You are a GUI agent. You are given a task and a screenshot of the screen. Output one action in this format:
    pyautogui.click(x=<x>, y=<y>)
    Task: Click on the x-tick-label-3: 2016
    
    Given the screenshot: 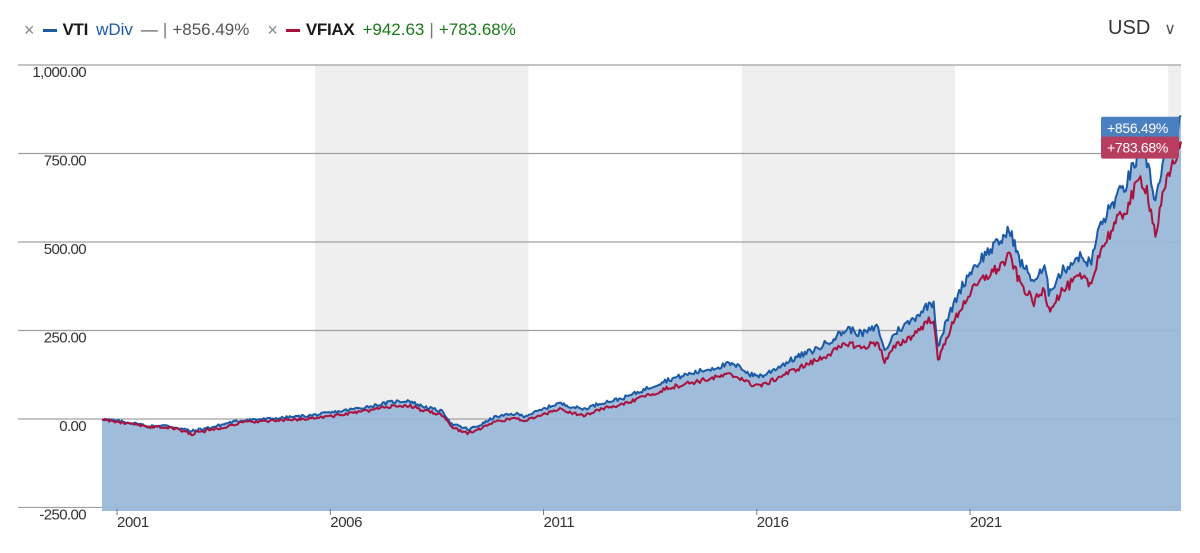 What is the action you would take?
    pyautogui.click(x=773, y=522)
    